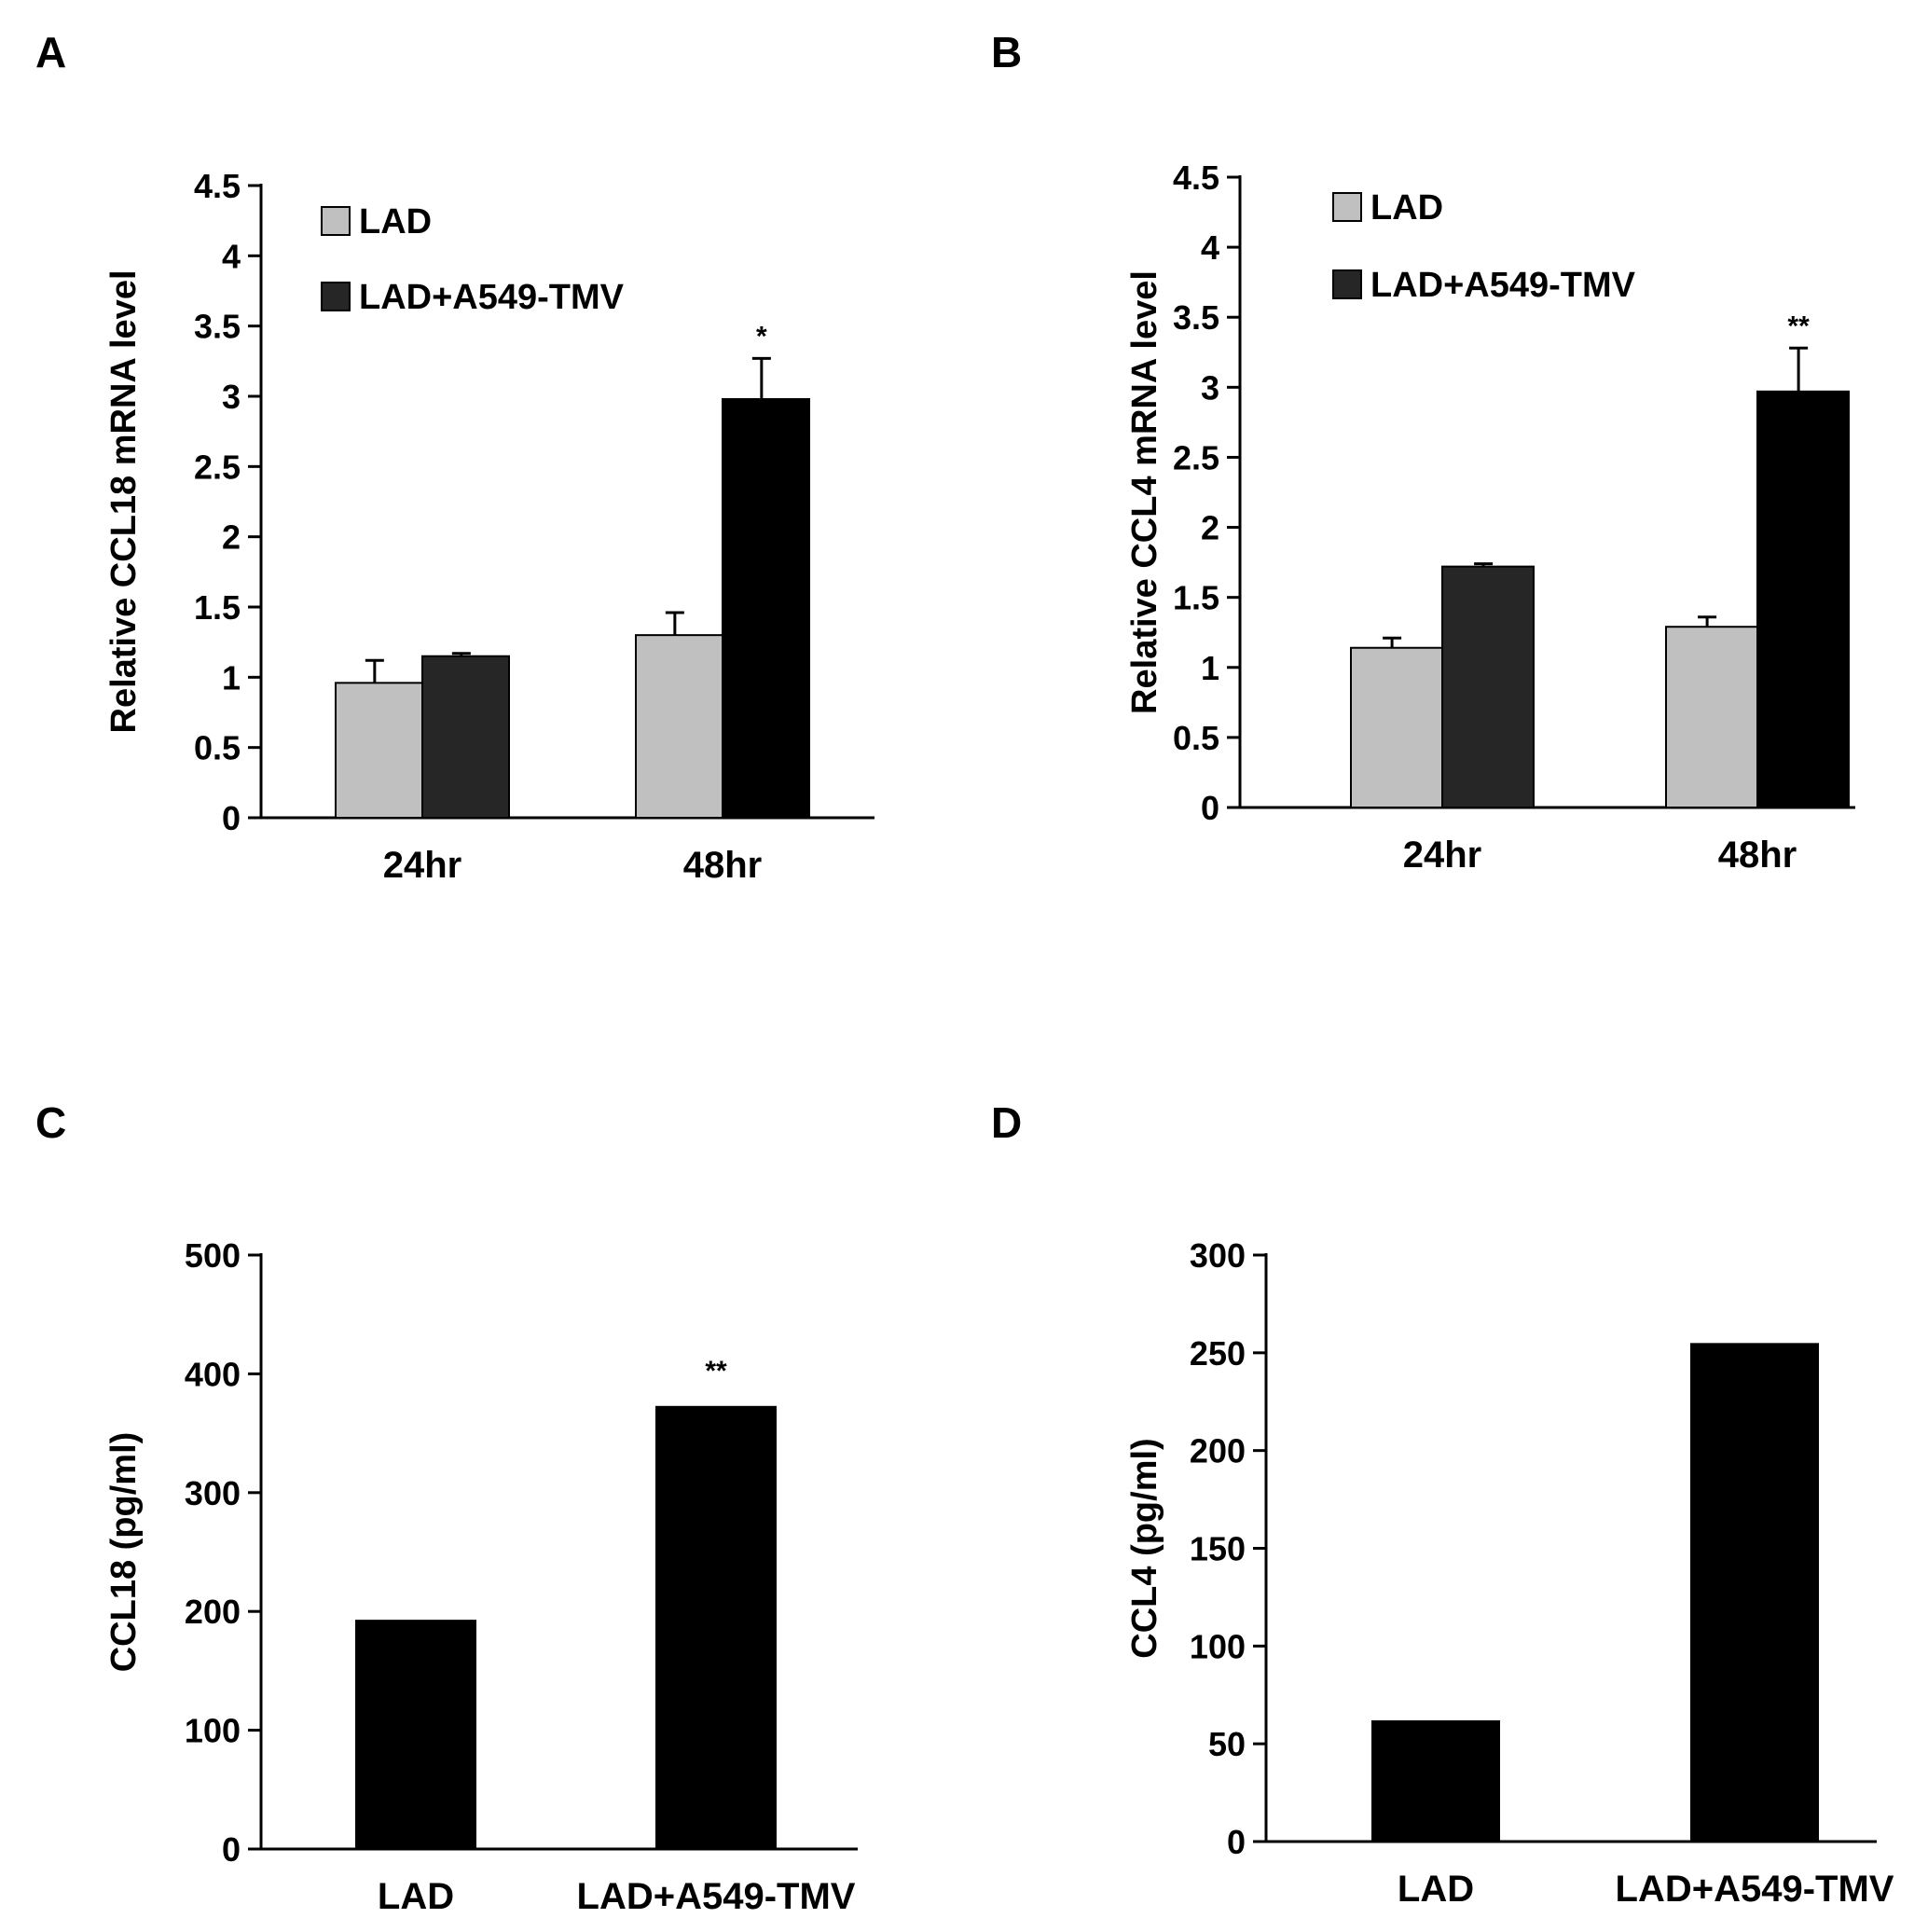 This screenshot has height=1932, width=1928. Describe the element at coordinates (1218, 1354) in the screenshot. I see `y-tick-label: 250` at that location.